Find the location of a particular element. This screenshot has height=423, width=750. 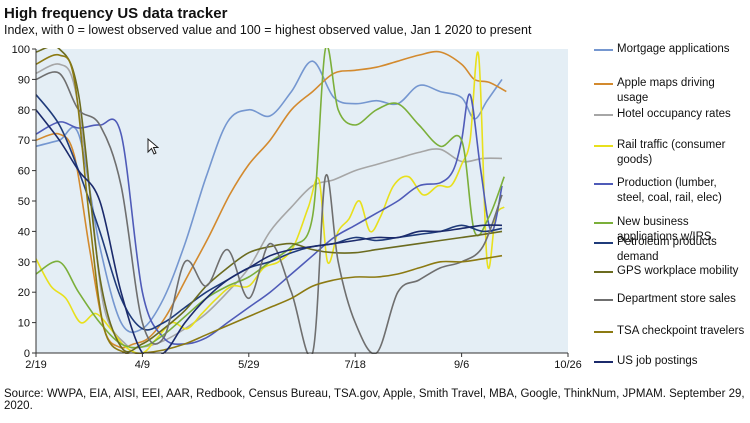

legend-label: New business applications w/IRS is located at coordinates (664, 229).